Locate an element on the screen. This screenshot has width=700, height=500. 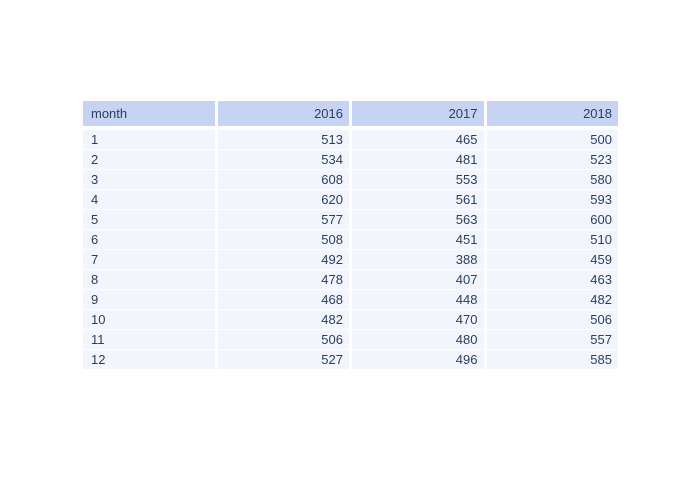
table-cell-2016: 534 is located at coordinates (283, 159).